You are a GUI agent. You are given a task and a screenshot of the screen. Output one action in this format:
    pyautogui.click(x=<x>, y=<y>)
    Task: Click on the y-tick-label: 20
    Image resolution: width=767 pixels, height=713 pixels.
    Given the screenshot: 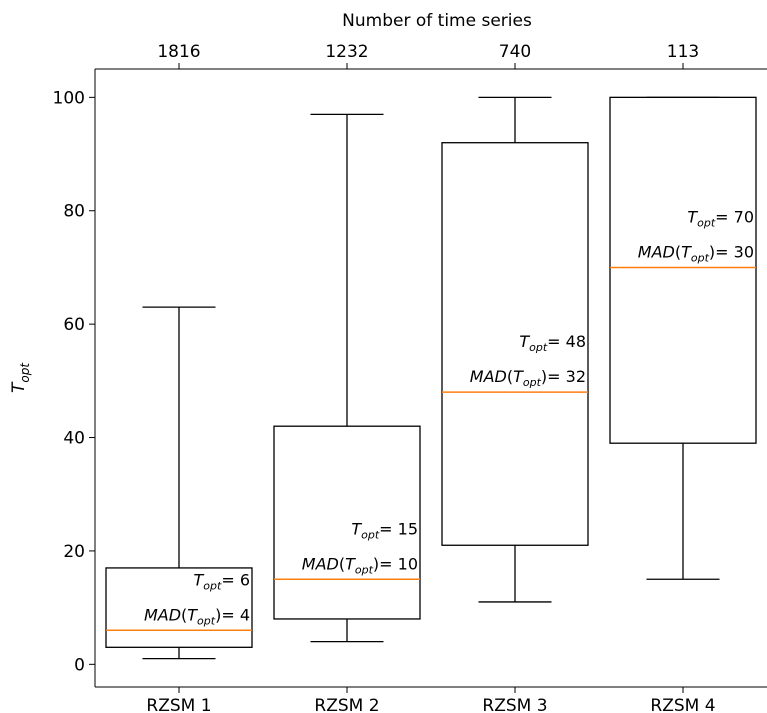 What is the action you would take?
    pyautogui.click(x=74, y=552)
    